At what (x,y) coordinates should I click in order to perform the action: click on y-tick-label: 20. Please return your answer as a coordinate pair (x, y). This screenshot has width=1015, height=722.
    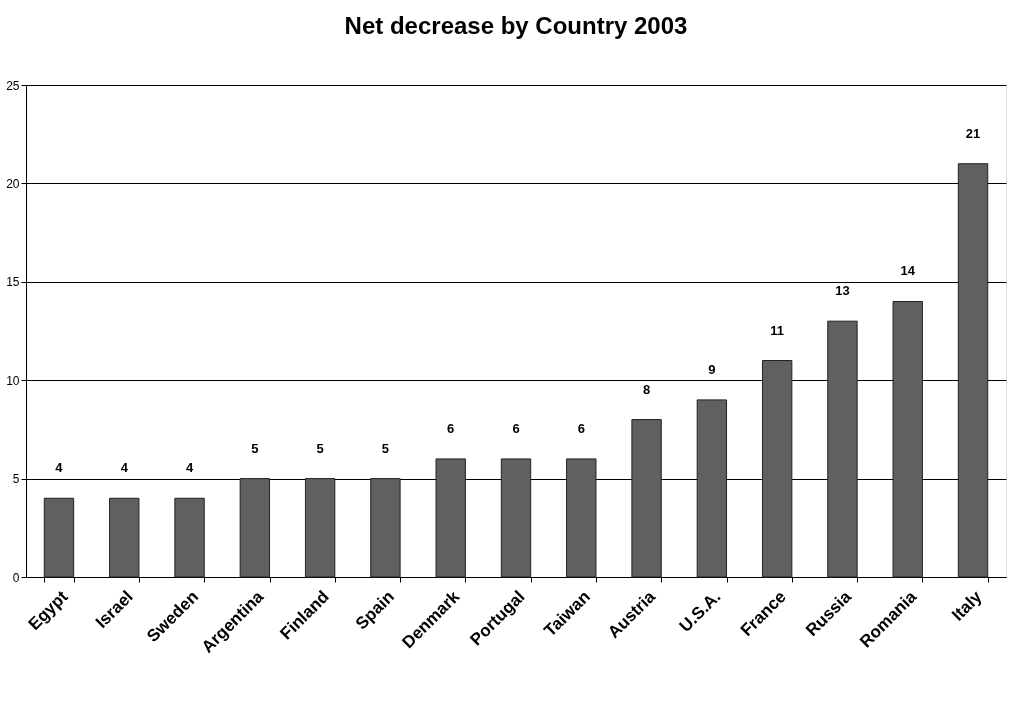
    Looking at the image, I should click on (13, 183).